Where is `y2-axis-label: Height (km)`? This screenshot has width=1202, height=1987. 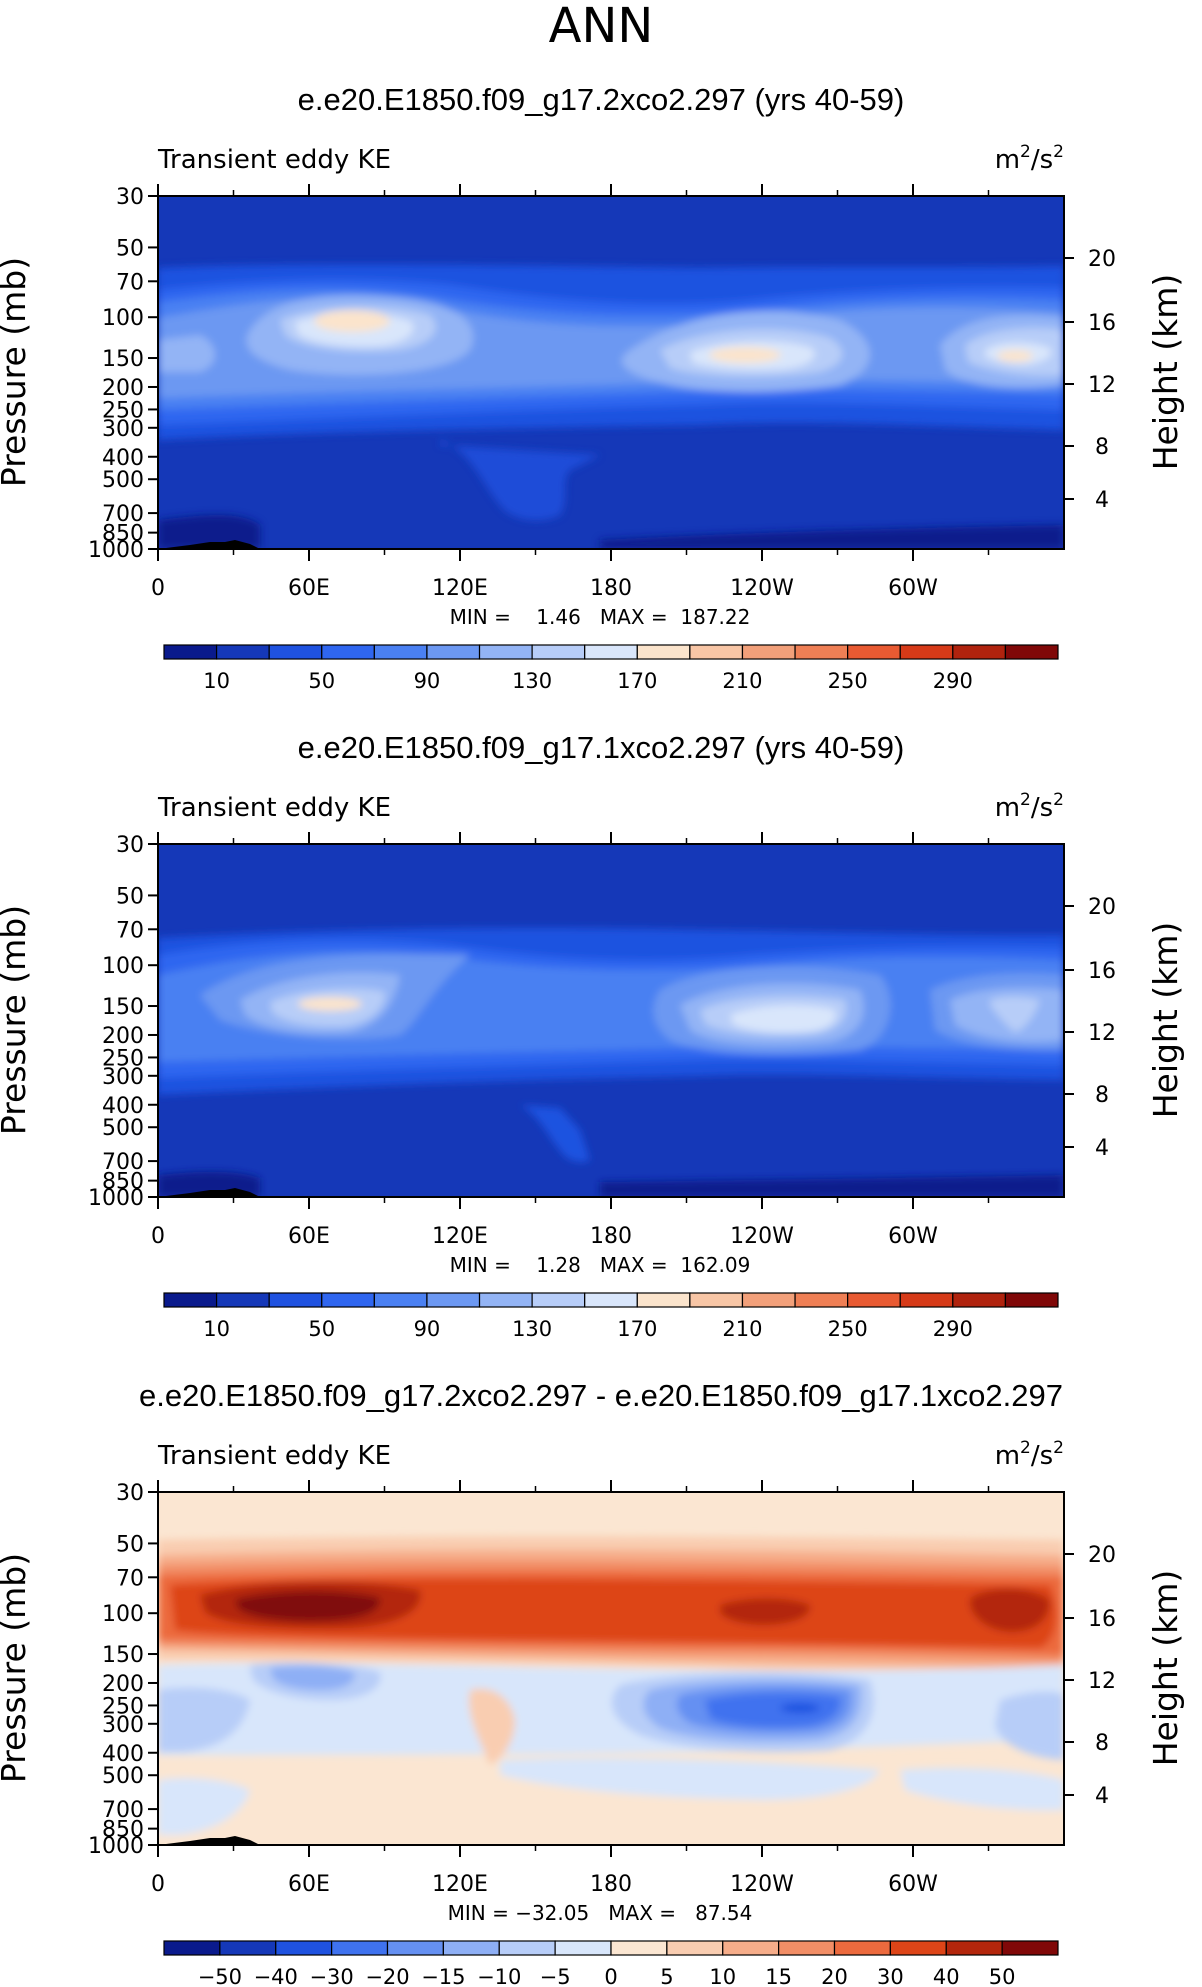
y2-axis-label: Height (km) is located at coordinates (1165, 372).